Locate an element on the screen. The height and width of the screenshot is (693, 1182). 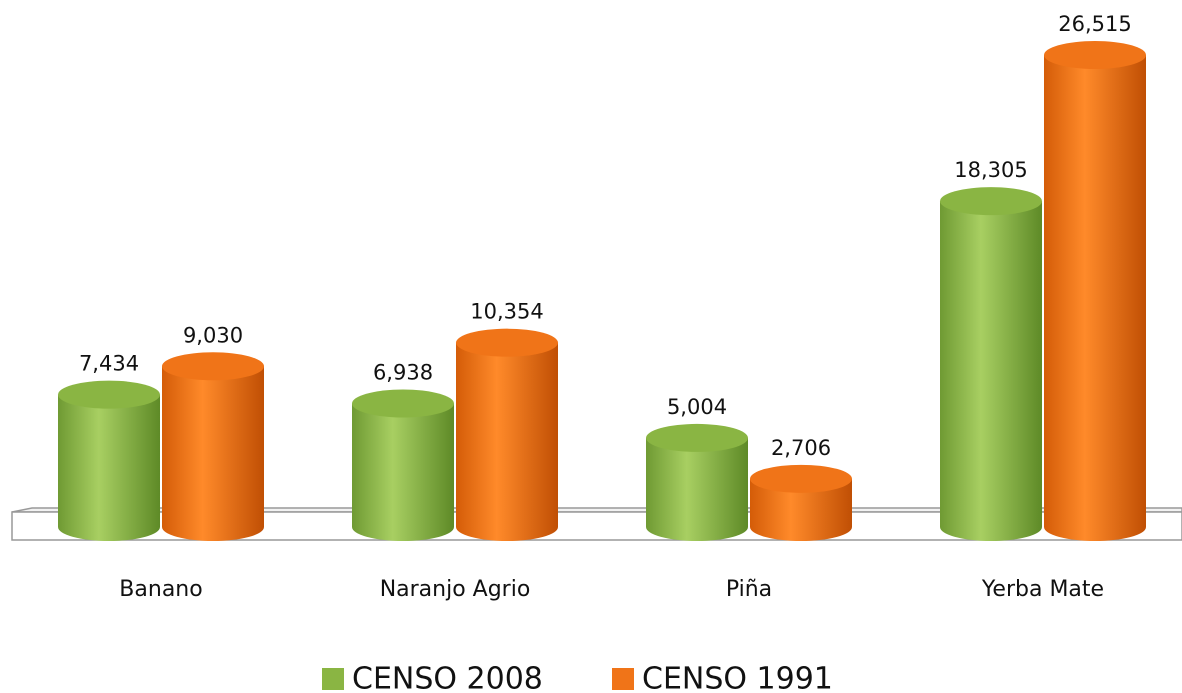
x-tick-label: Banano is located at coordinates (160, 589).